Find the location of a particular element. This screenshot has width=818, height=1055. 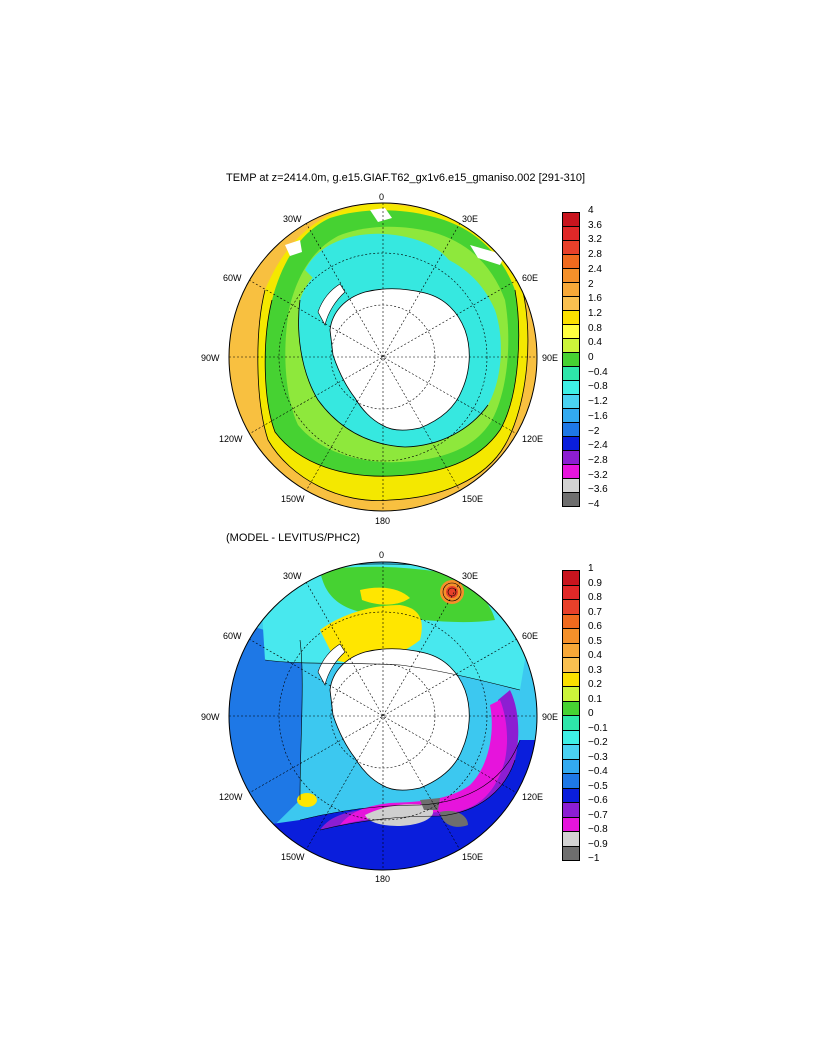

panel2-colorbar-tick-label: −0.6 is located at coordinates (598, 800).